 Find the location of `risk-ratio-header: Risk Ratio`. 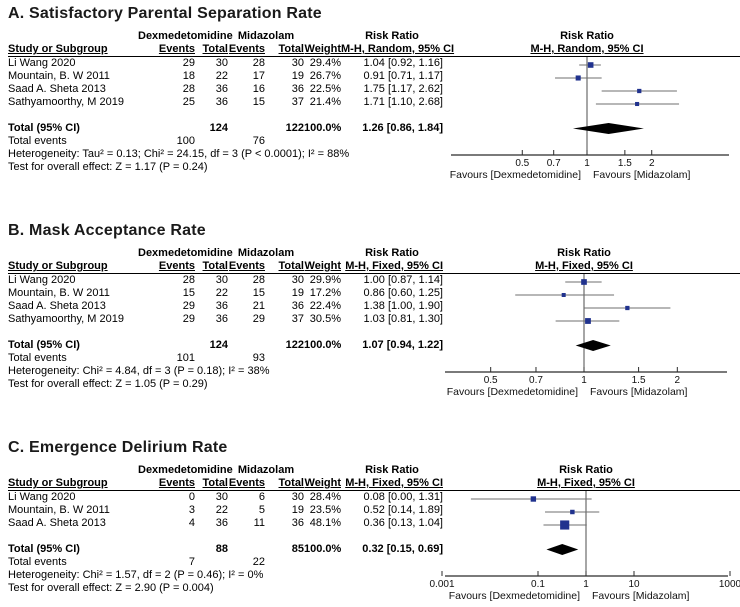

risk-ratio-header: Risk Ratio is located at coordinates (392, 253).